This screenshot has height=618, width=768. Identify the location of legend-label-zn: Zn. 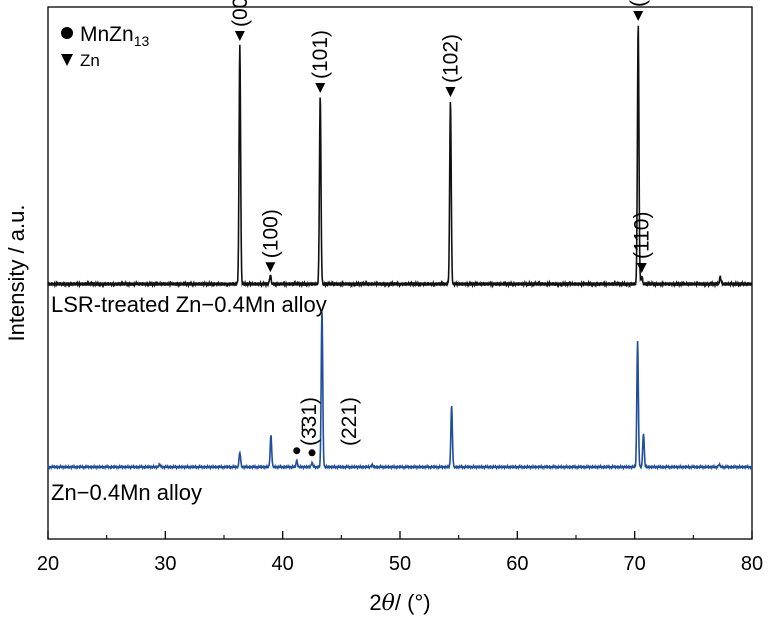
(90, 60).